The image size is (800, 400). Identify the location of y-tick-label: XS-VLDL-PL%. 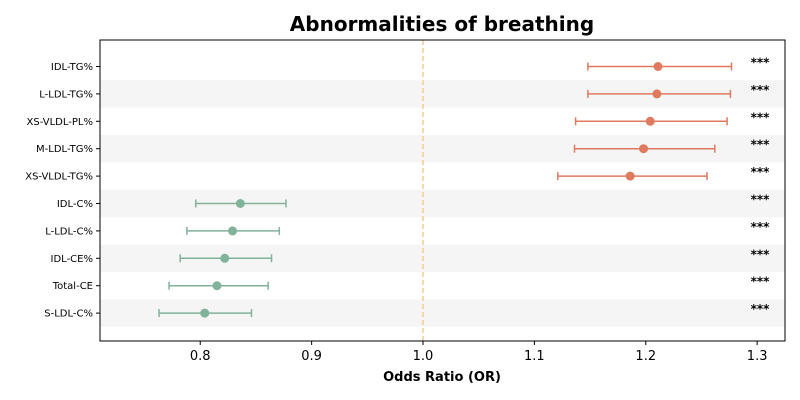
(60, 122).